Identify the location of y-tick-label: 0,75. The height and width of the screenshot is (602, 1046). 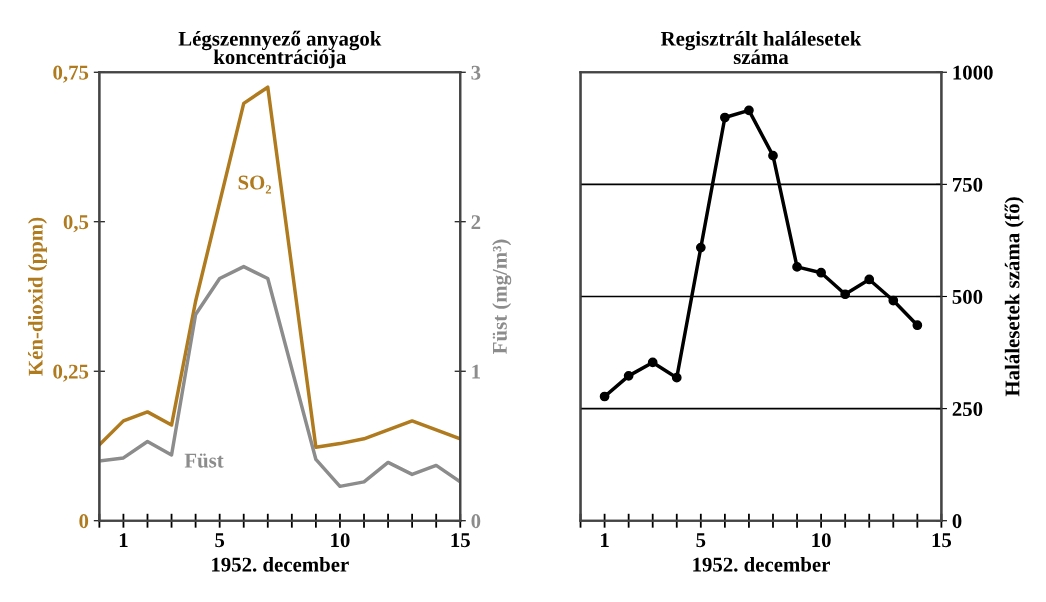
(71, 74).